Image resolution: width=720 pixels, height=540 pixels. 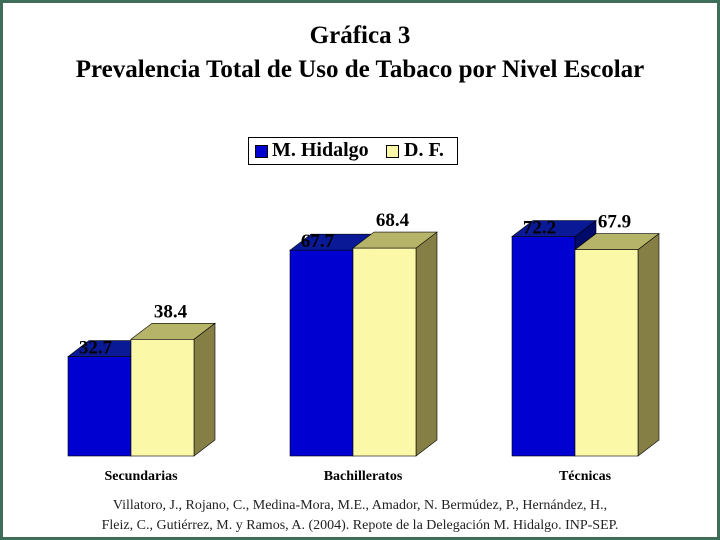 What do you see at coordinates (585, 476) in the screenshot?
I see `category-label-tecnicas: Técnicas` at bounding box center [585, 476].